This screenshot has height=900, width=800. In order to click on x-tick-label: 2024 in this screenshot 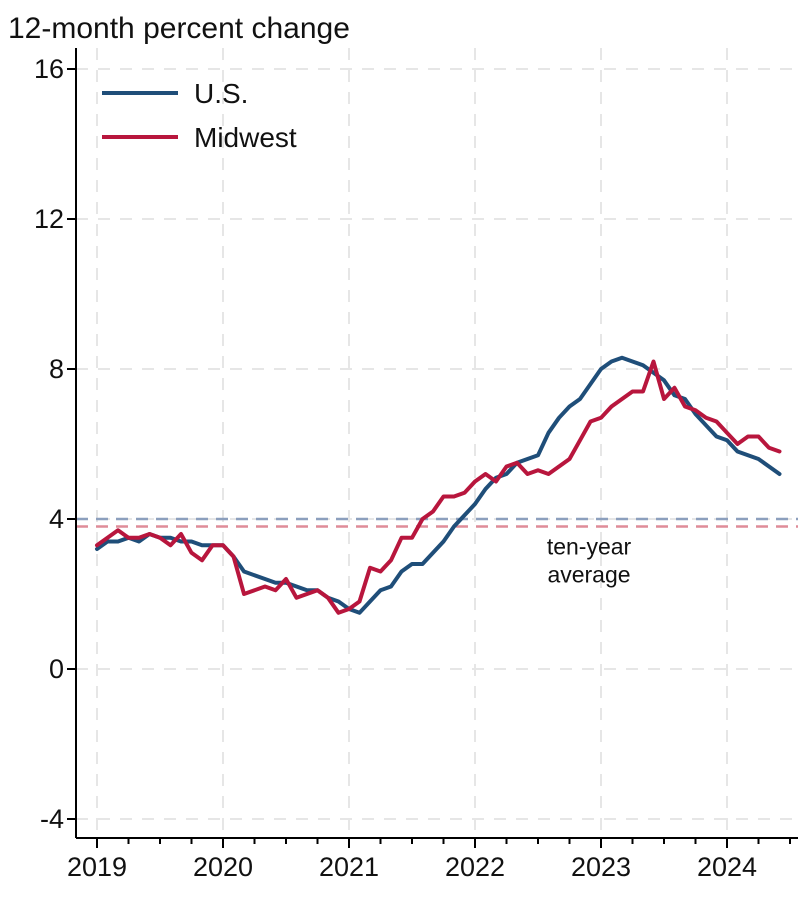, I will do `click(727, 867)`.